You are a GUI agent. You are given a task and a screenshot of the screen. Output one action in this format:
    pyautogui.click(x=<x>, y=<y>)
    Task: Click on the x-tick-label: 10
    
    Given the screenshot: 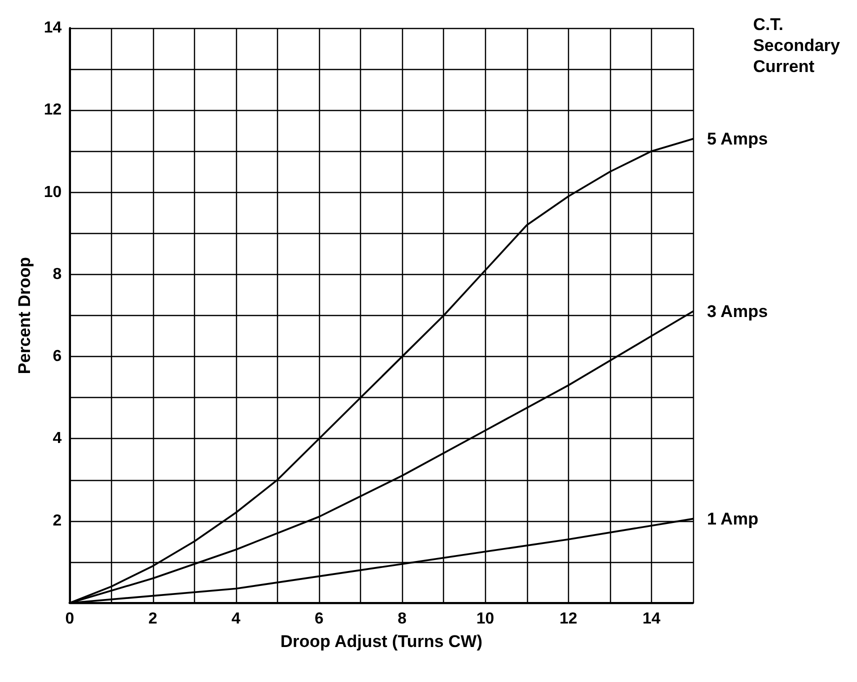 What is the action you would take?
    pyautogui.click(x=485, y=619)
    